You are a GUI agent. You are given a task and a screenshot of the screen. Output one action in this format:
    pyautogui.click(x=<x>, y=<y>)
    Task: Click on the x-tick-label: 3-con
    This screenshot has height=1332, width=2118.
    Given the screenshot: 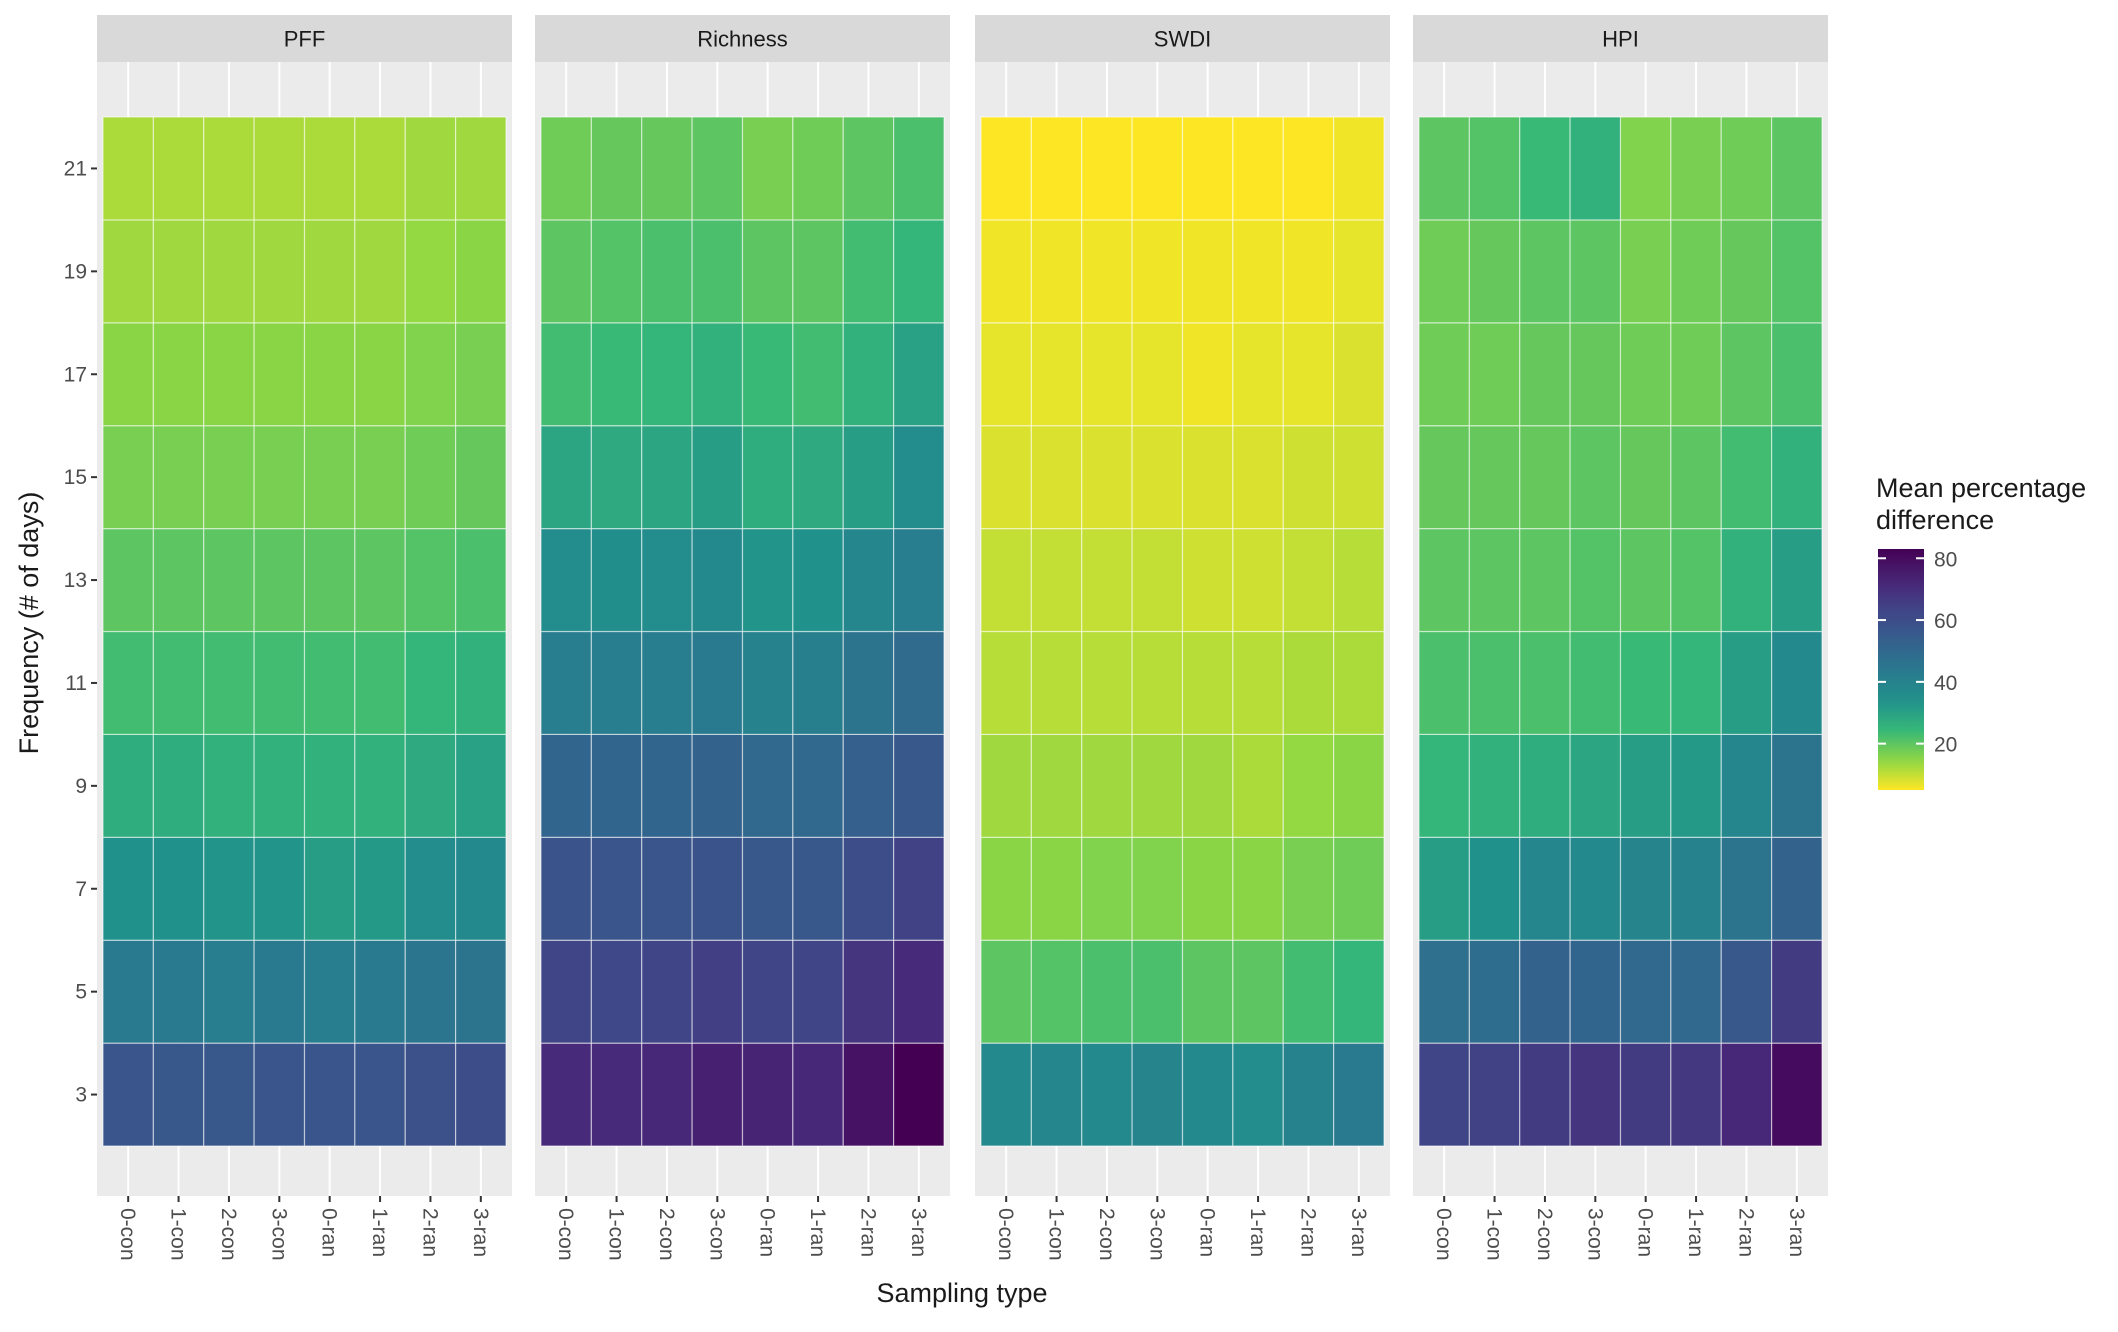 What is the action you would take?
    pyautogui.click(x=278, y=1234)
    